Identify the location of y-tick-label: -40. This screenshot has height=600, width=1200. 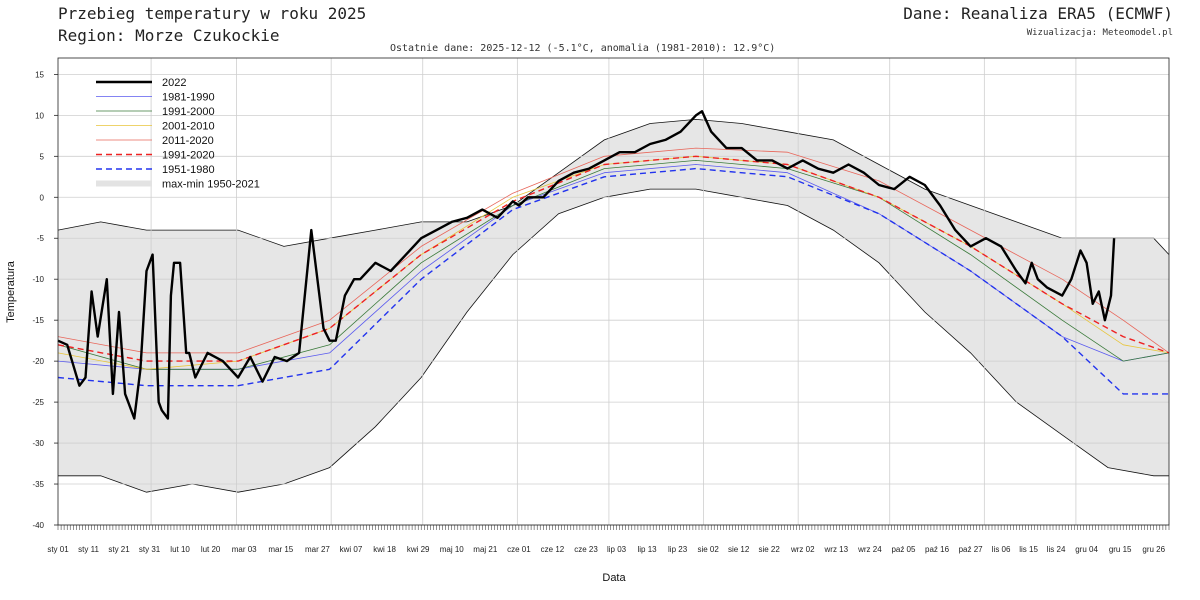
(38, 525).